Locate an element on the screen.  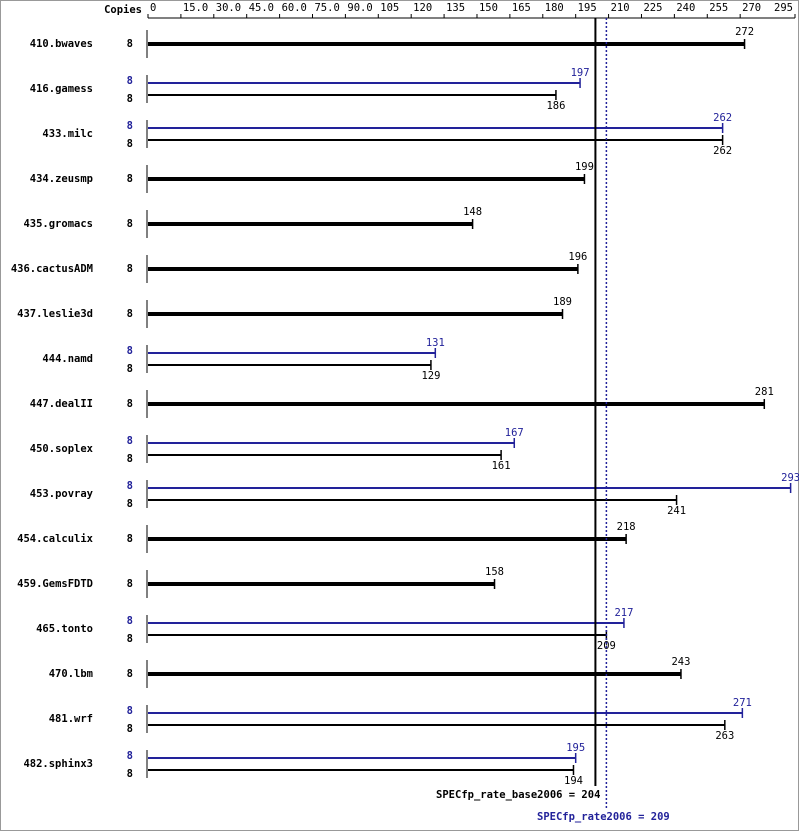
x-tick-label: 105 is located at coordinates (389, 8).